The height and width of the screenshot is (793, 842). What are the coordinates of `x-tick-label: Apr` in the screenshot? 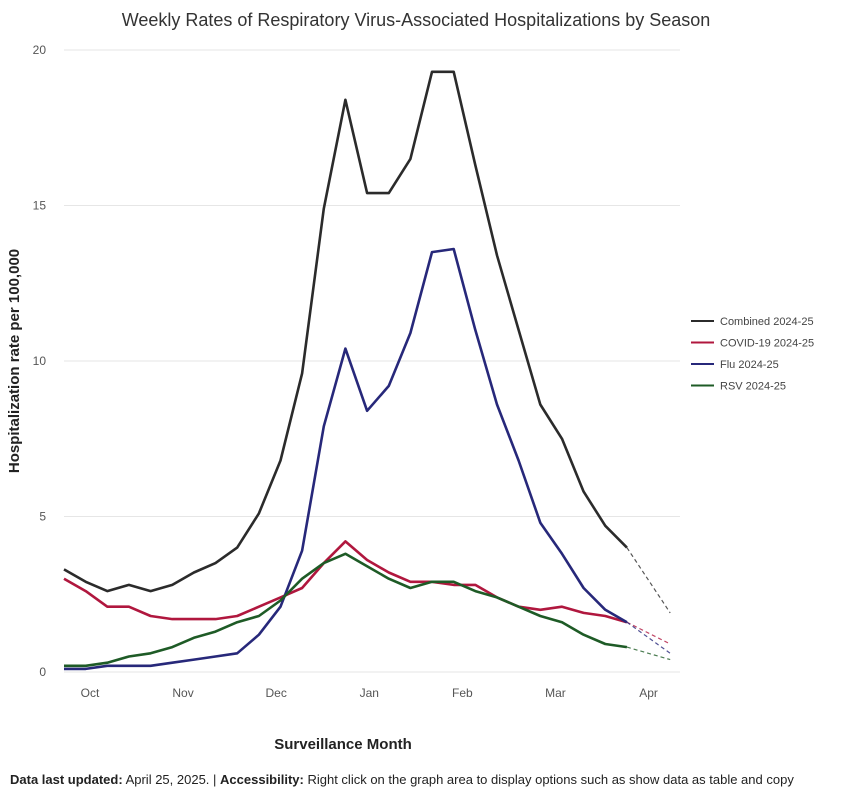 It's located at (648, 693).